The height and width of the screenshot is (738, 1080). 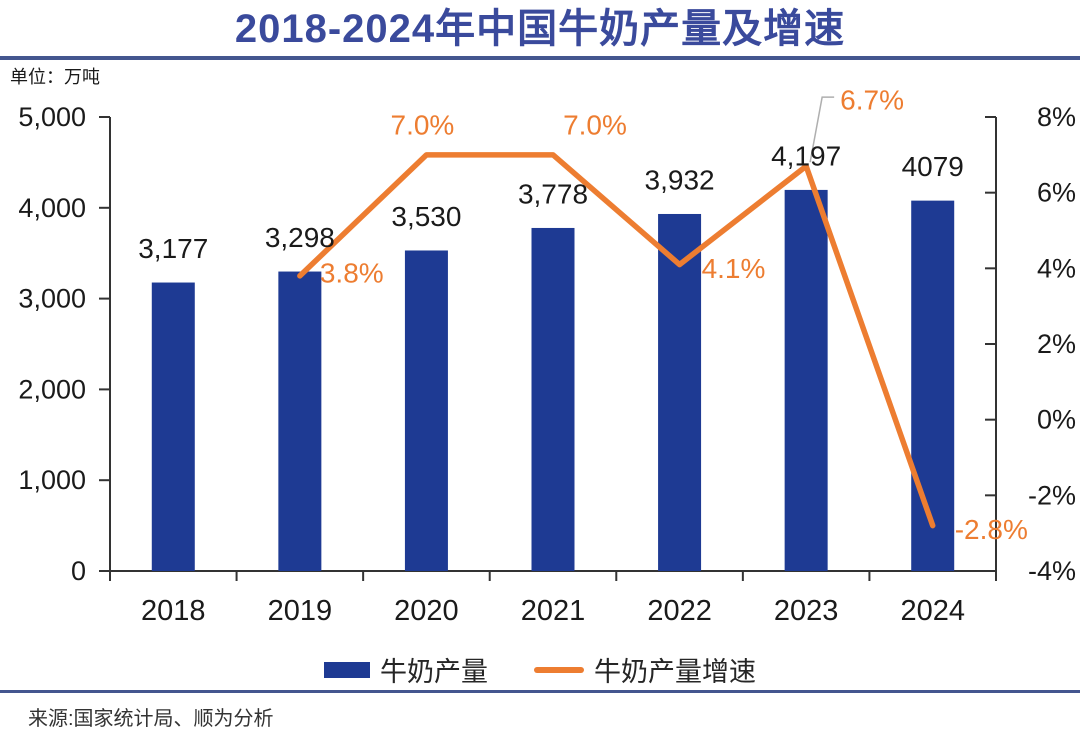 What do you see at coordinates (352, 272) in the screenshot?
I see `growth-label-2019: 3.8%` at bounding box center [352, 272].